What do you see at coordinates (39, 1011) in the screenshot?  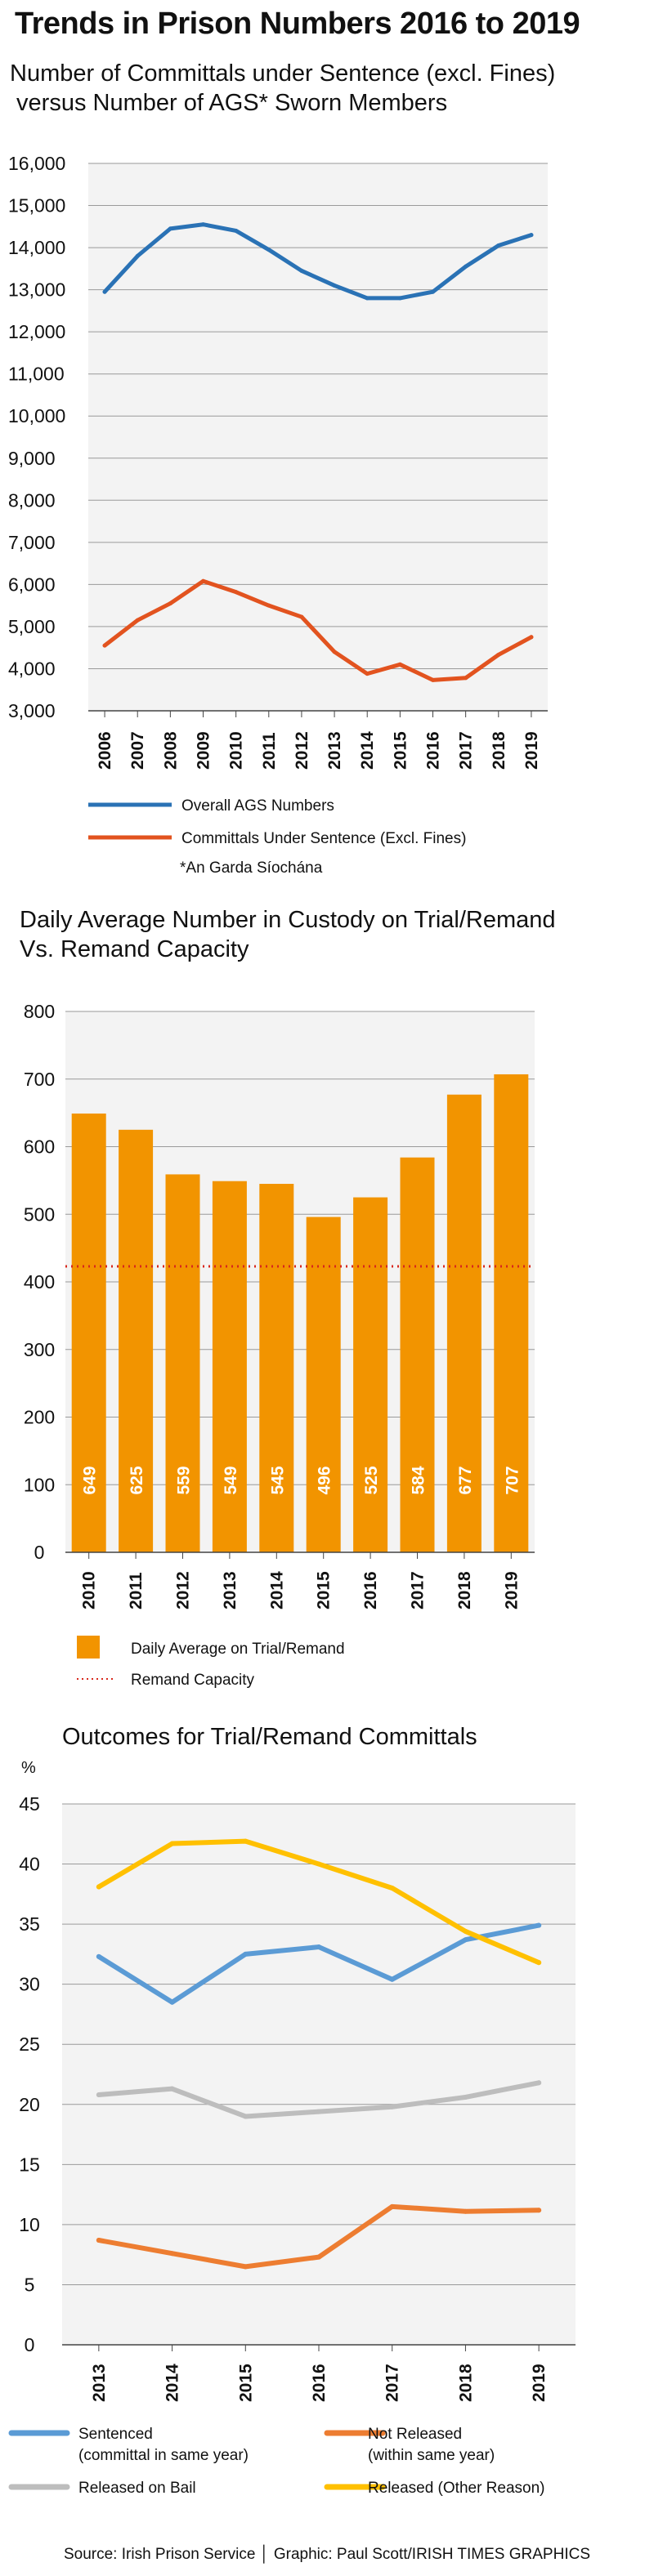 I see `chart2-y-tick-label: 800` at bounding box center [39, 1011].